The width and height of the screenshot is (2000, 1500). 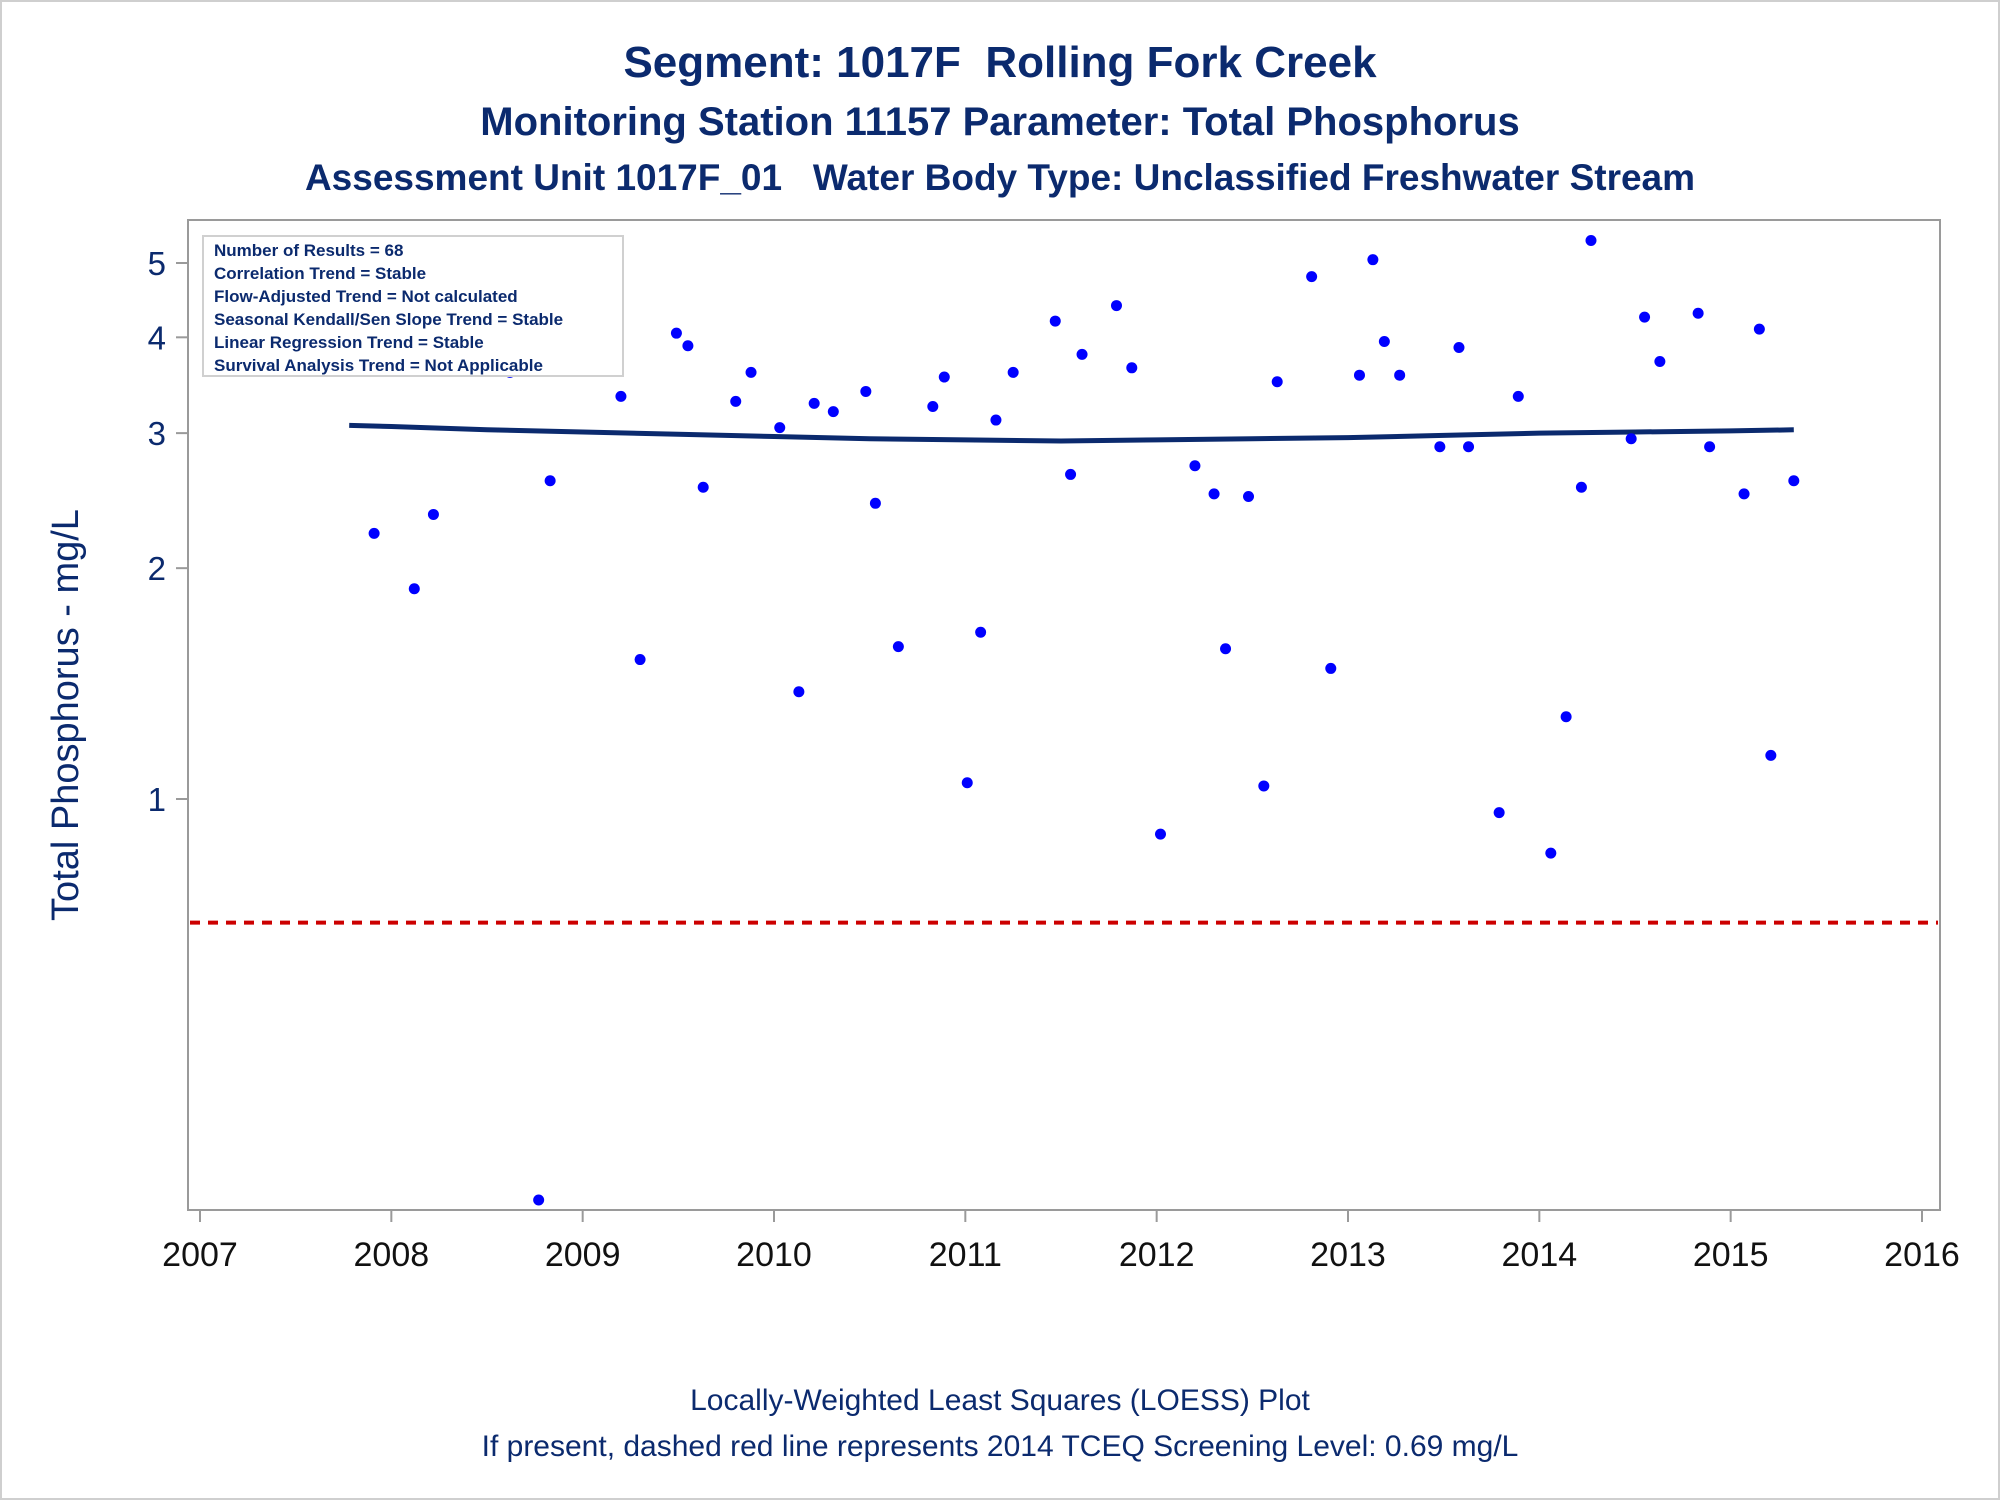 What do you see at coordinates (1540, 1255) in the screenshot?
I see `x-tick-label: 2014` at bounding box center [1540, 1255].